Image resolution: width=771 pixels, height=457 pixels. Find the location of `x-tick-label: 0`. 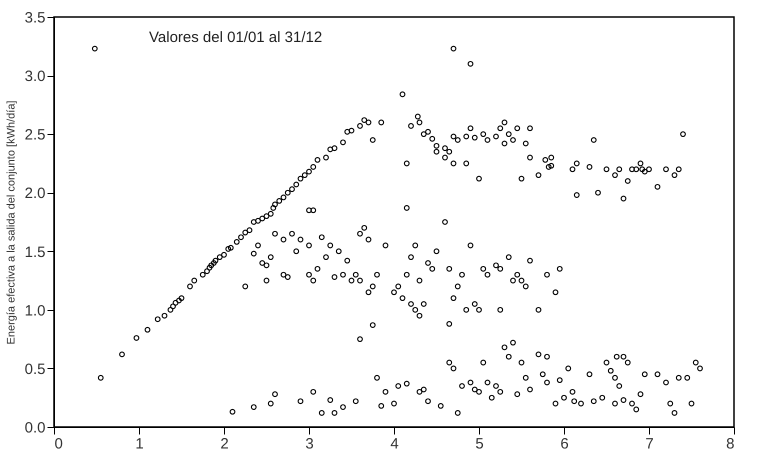

x-tick-label: 0 is located at coordinates (58, 444).